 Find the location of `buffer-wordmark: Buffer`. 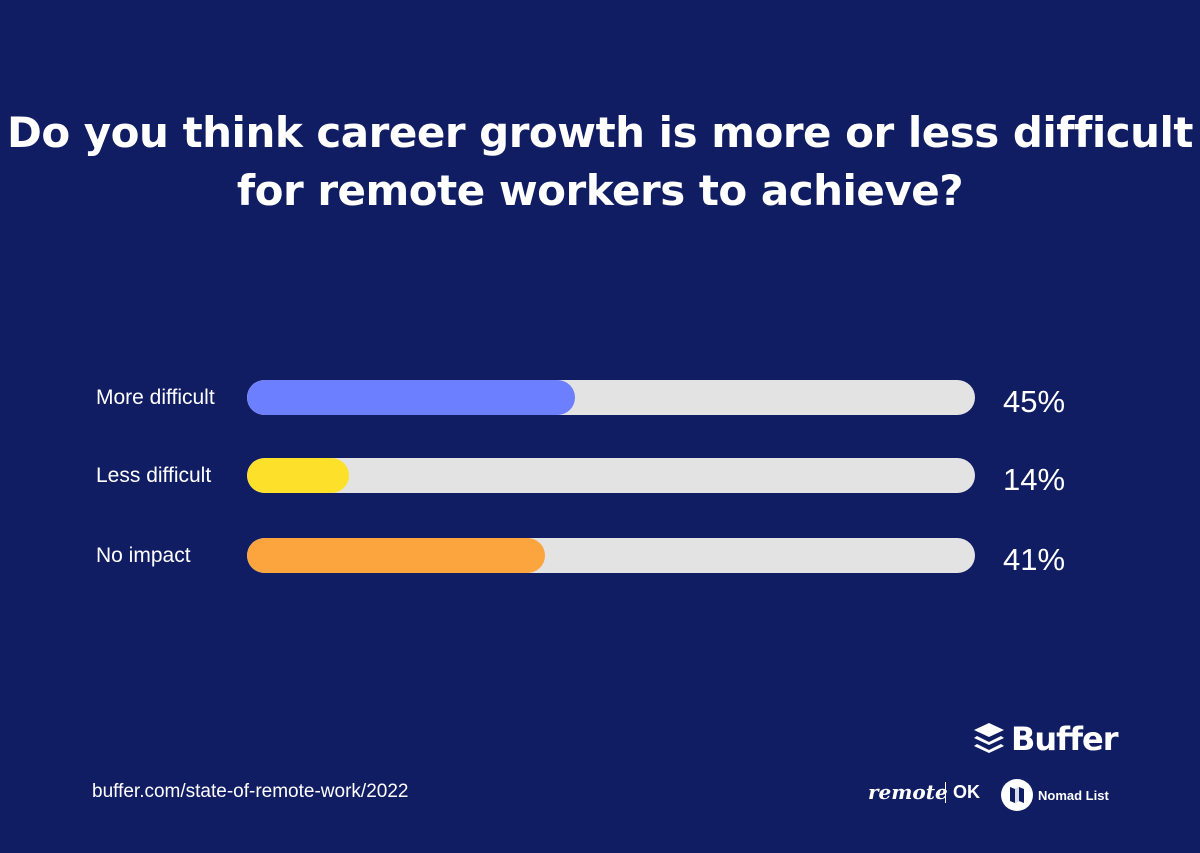

buffer-wordmark: Buffer is located at coordinates (1064, 739).